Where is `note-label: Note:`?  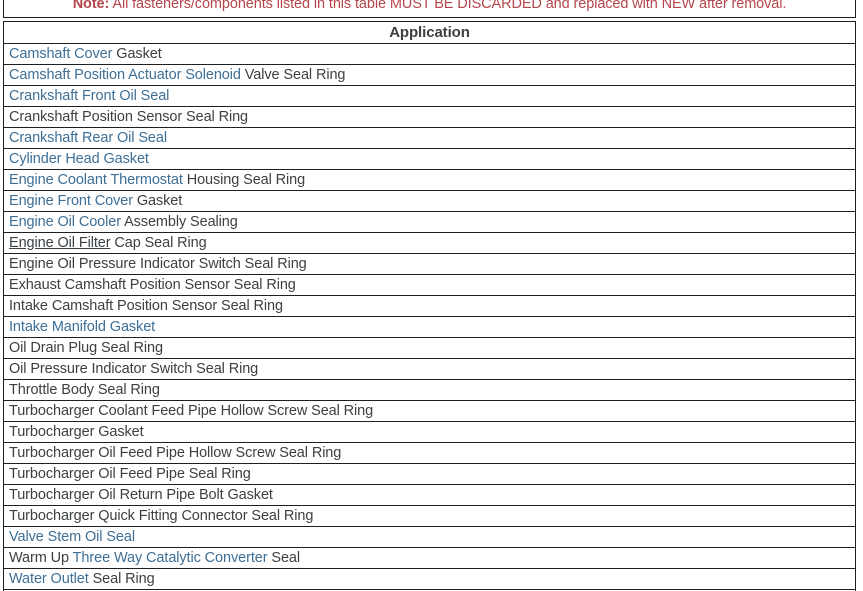
note-label: Note: is located at coordinates (91, 6).